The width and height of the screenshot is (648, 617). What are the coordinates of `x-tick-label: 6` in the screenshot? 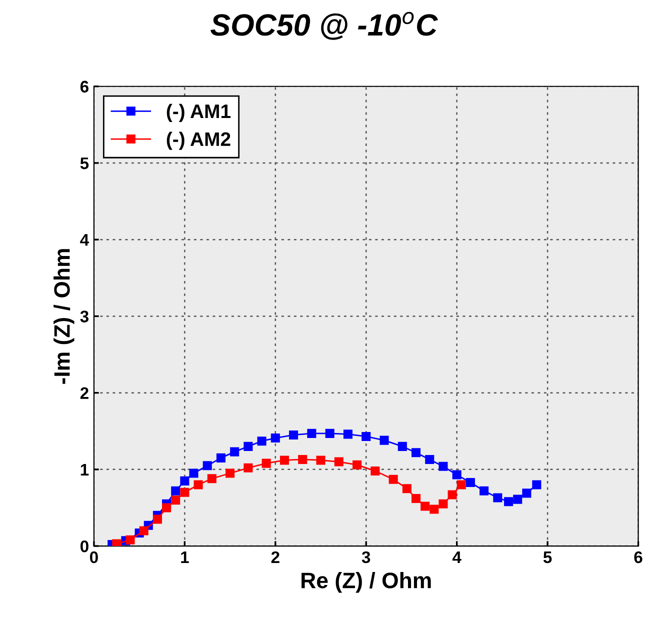 It's located at (638, 557).